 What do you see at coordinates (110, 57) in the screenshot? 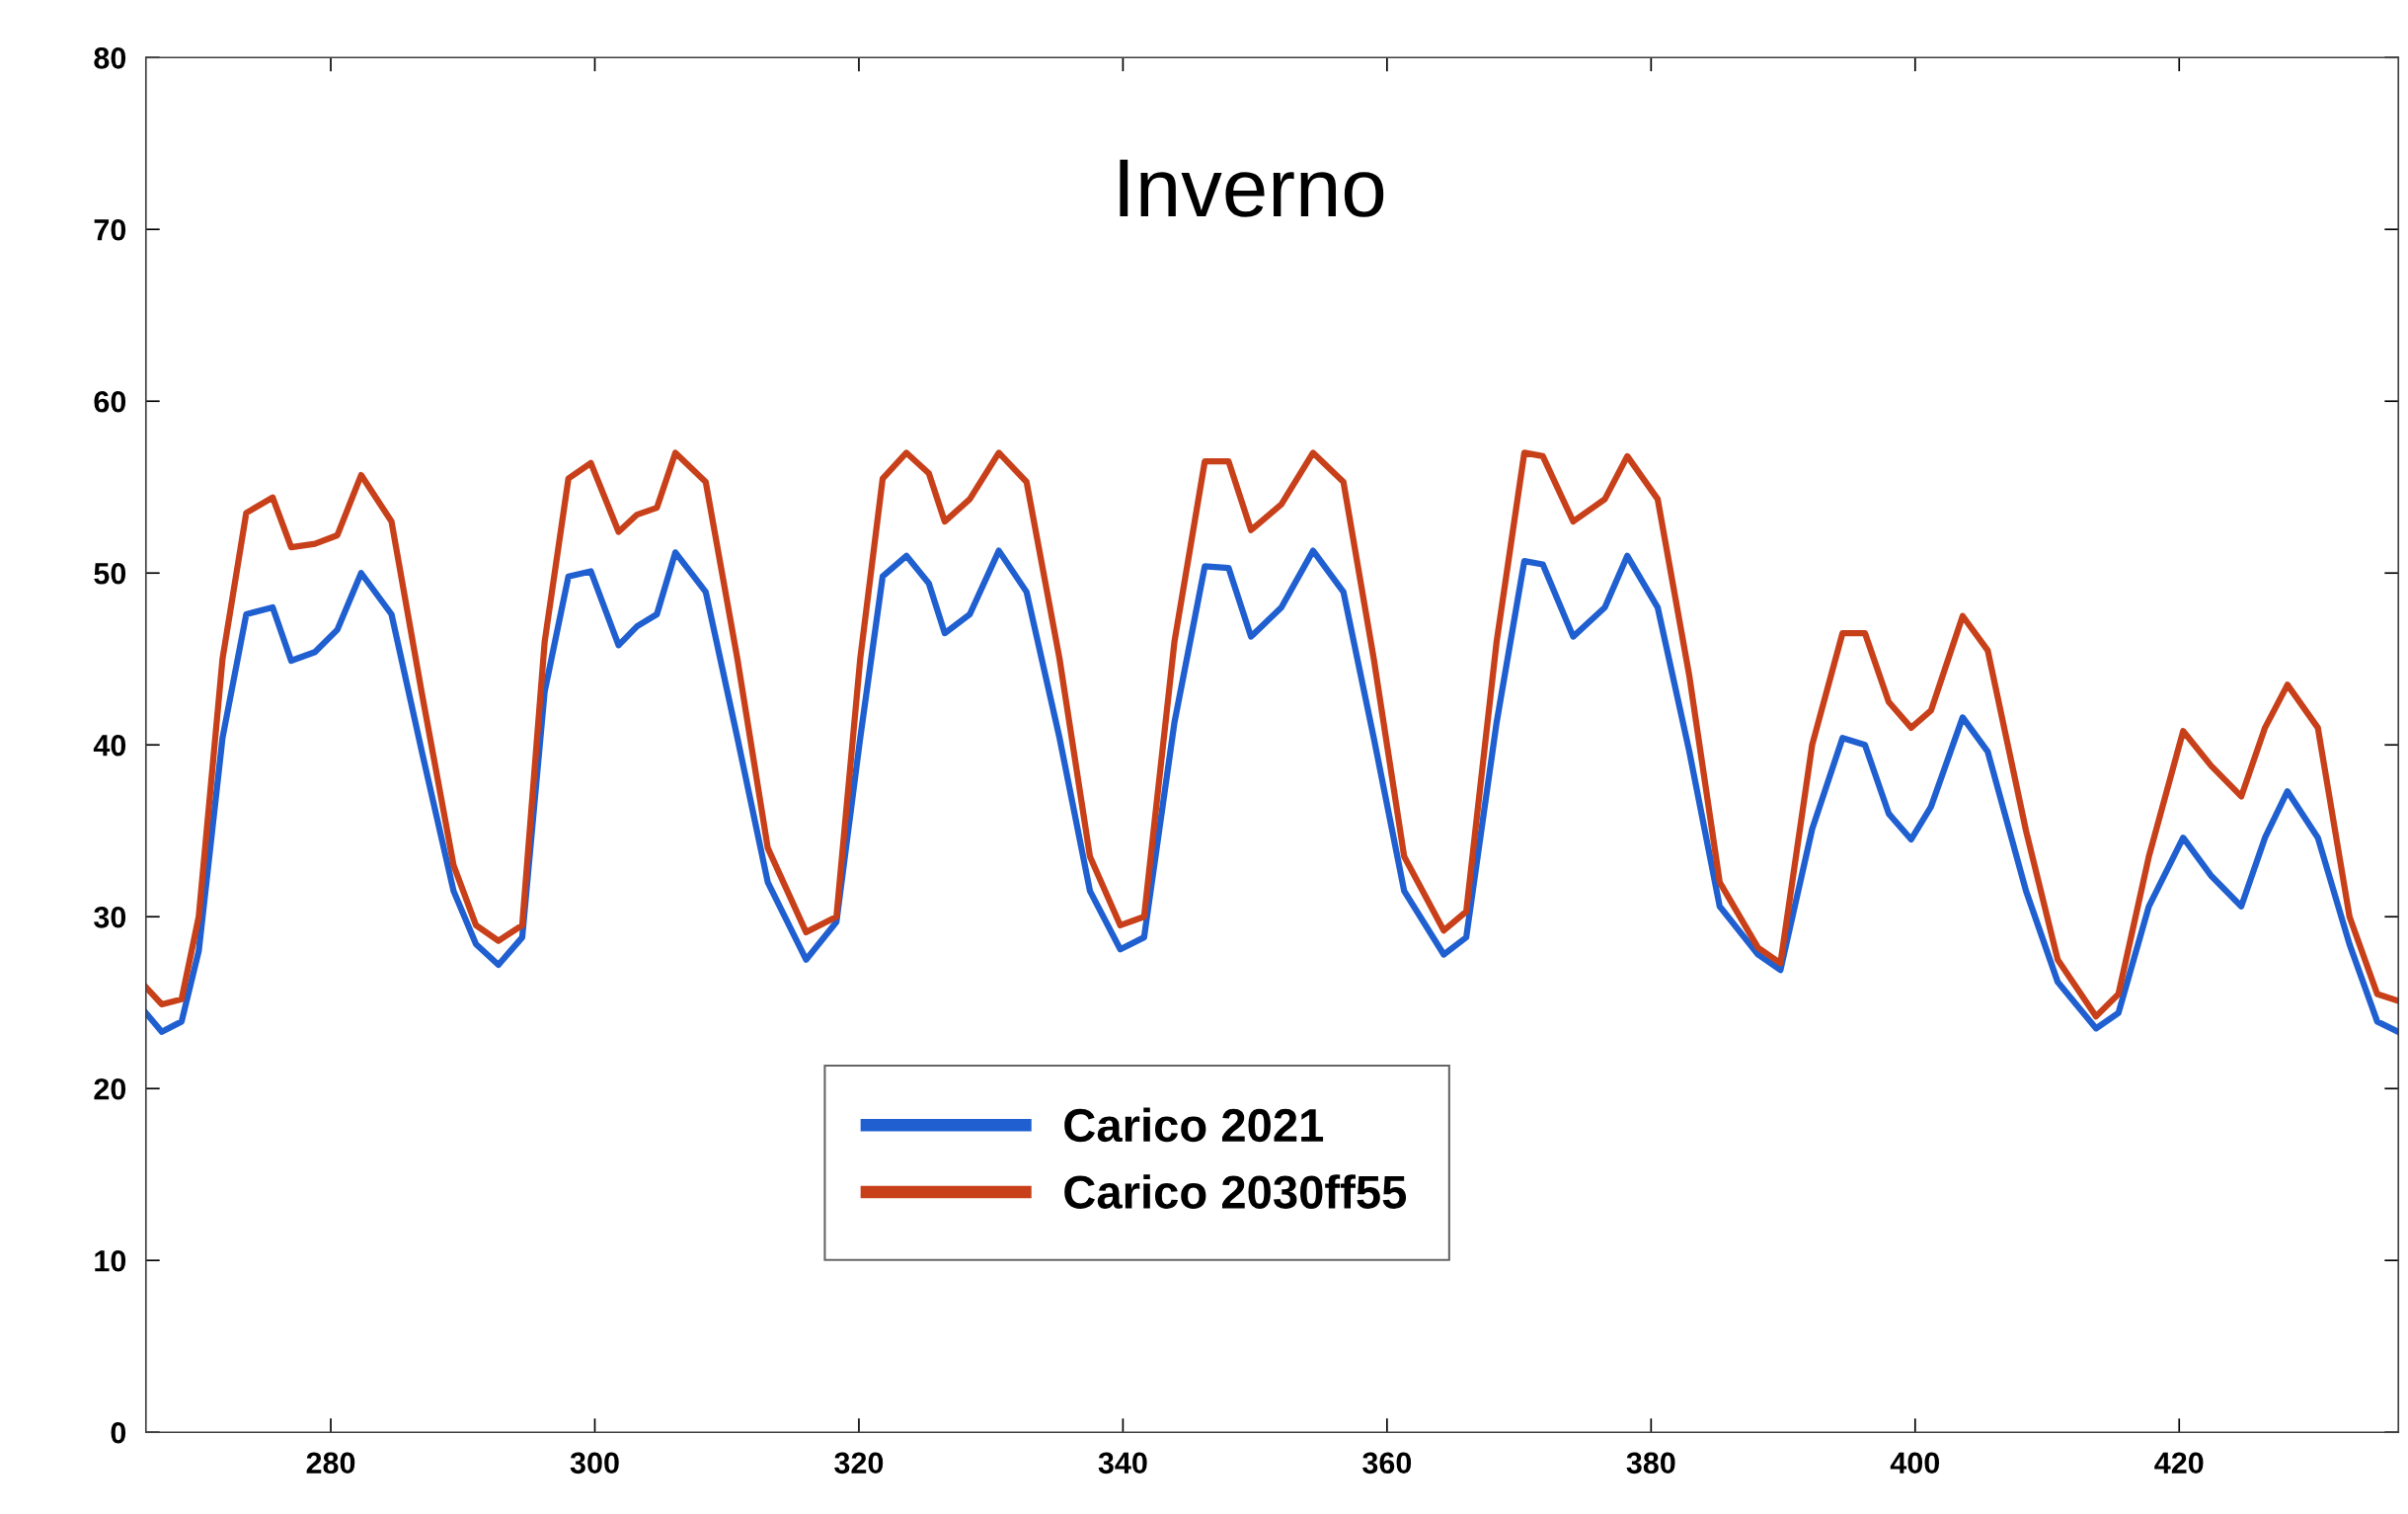
I see `y-tick-label: 80` at bounding box center [110, 57].